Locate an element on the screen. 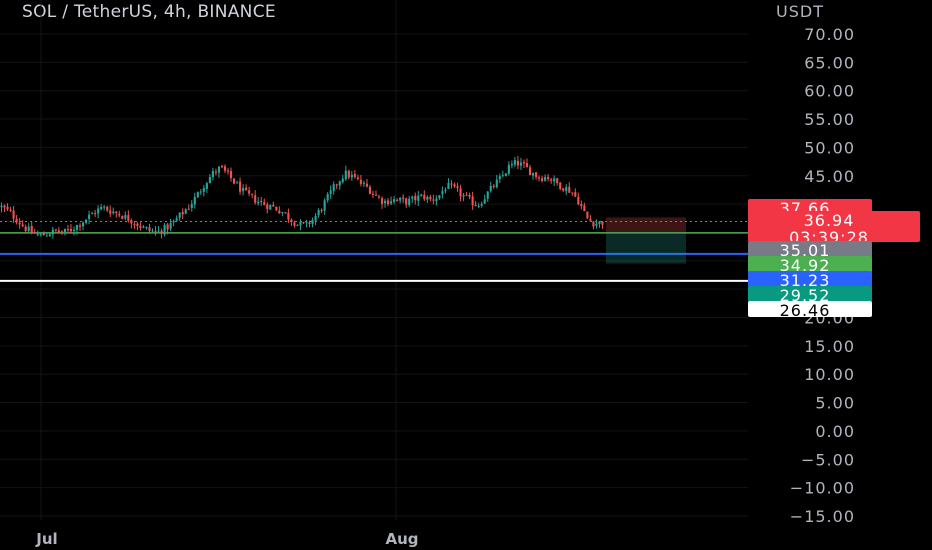 The width and height of the screenshot is (932, 550). stop-loss-zone is located at coordinates (646, 225).